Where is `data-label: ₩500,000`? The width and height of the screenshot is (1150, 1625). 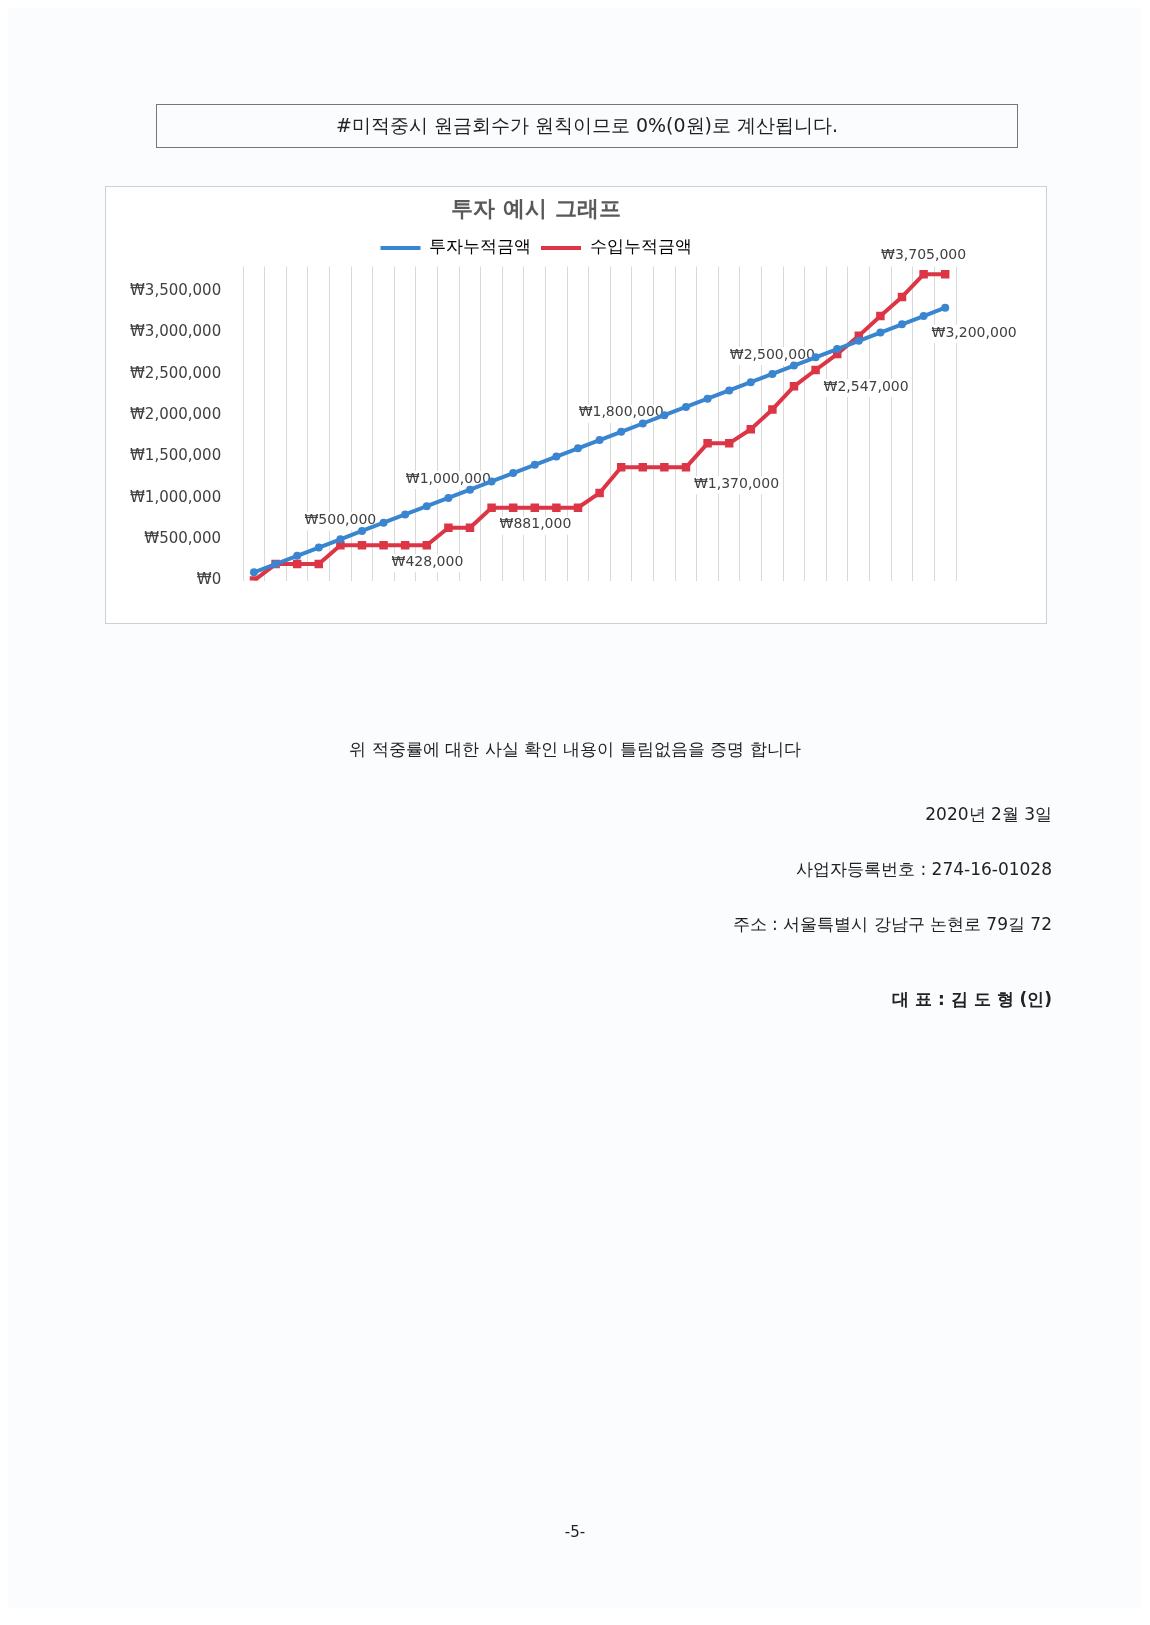 data-label: ₩500,000 is located at coordinates (340, 518).